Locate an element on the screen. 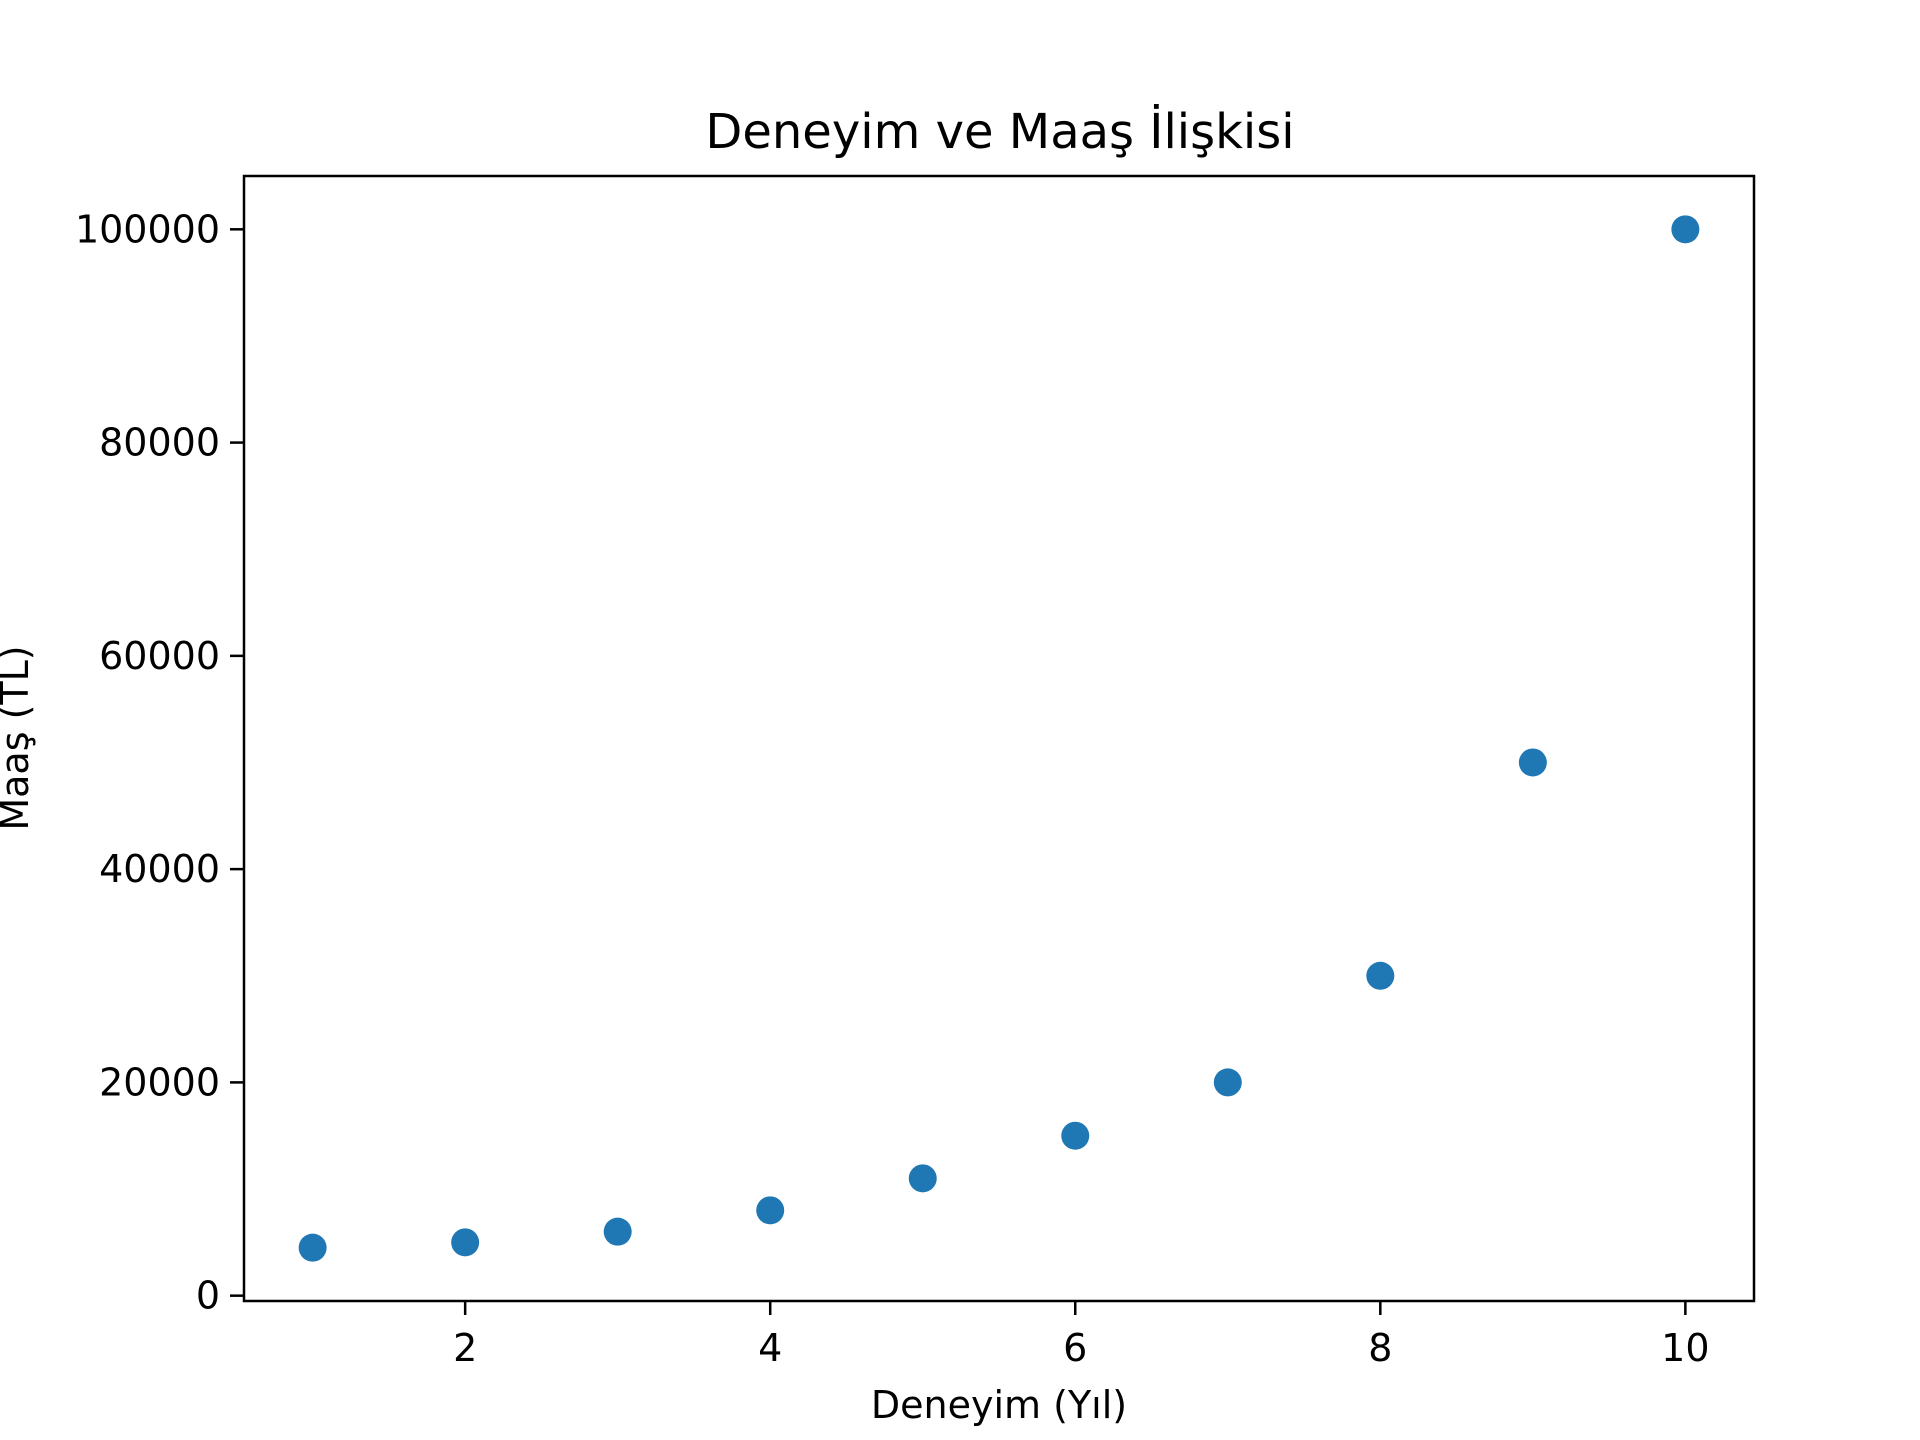  x-axis-label: Deneyim (Yıl) is located at coordinates (999, 1405).